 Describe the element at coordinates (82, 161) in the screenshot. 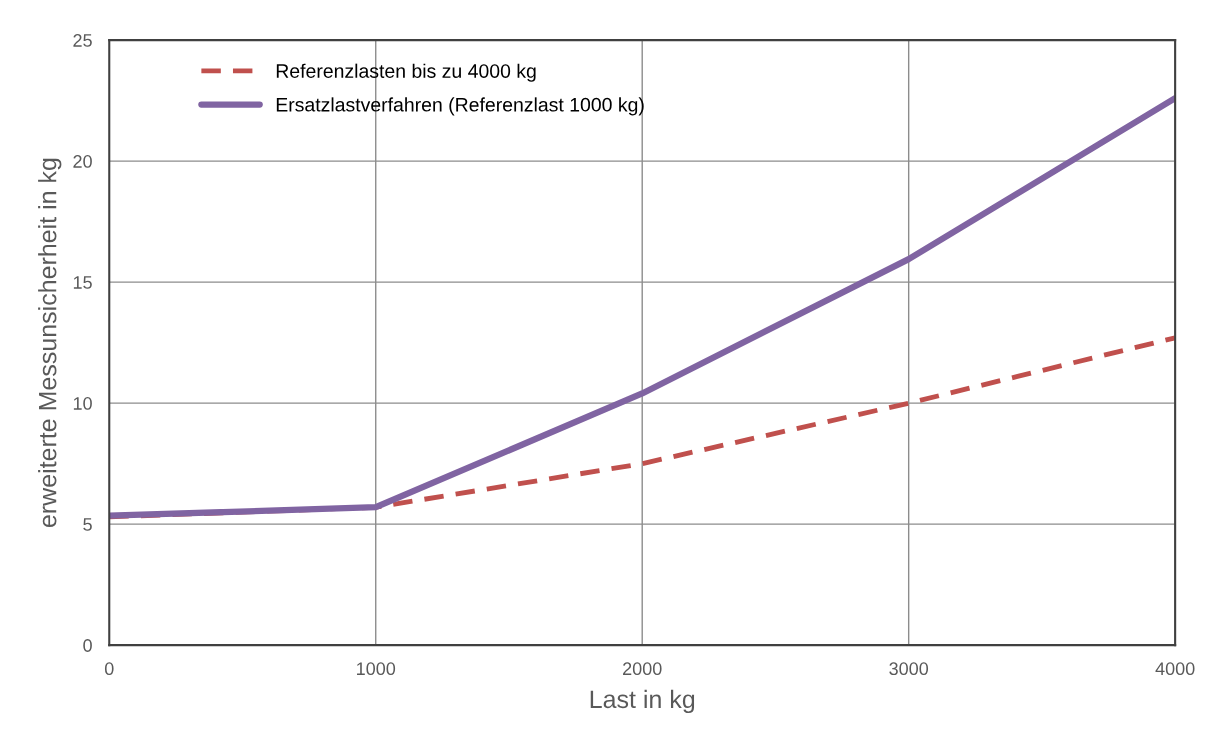

I see `y-tick-label: 20` at that location.